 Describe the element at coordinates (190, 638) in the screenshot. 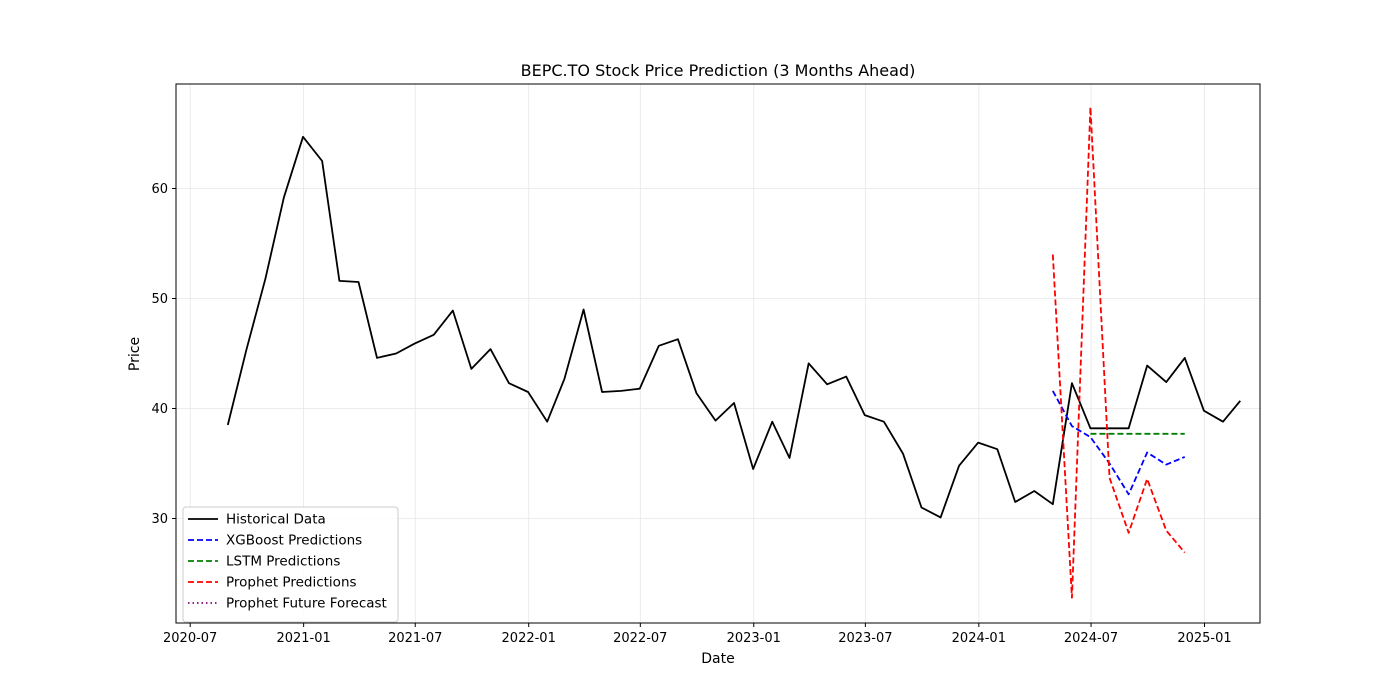

I see `x-tick-label: 2020-07` at that location.